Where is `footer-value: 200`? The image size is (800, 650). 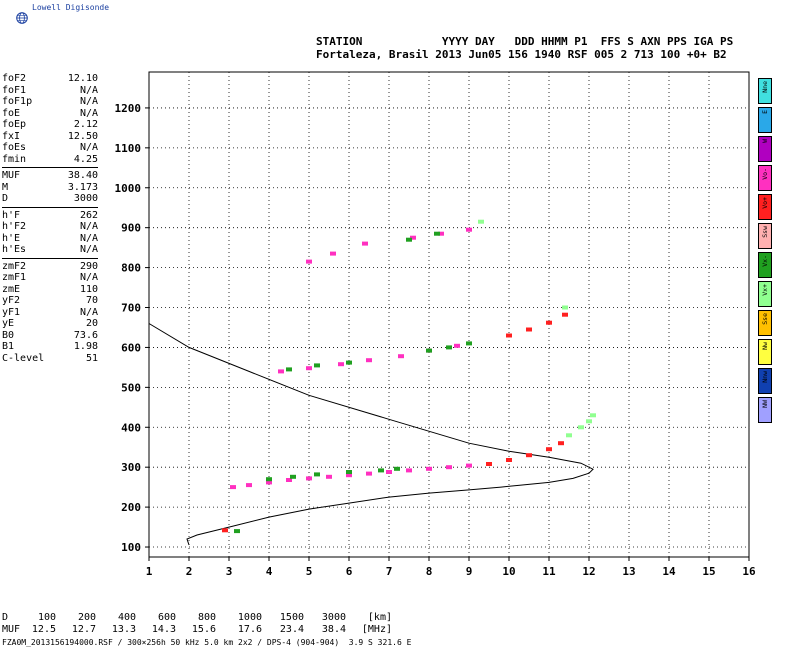 footer-value: 200 is located at coordinates (86, 617).